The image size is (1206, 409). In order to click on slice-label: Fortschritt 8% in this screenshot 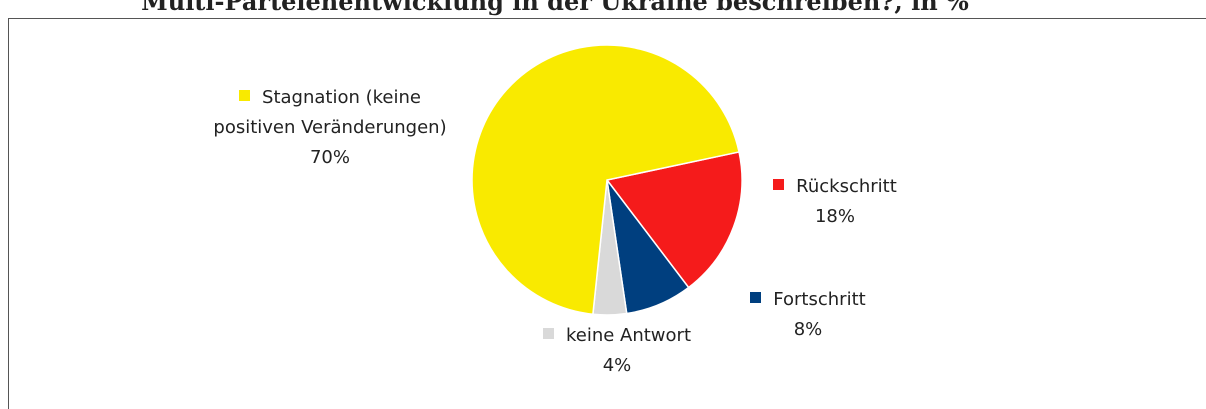, I will do `click(808, 315)`.